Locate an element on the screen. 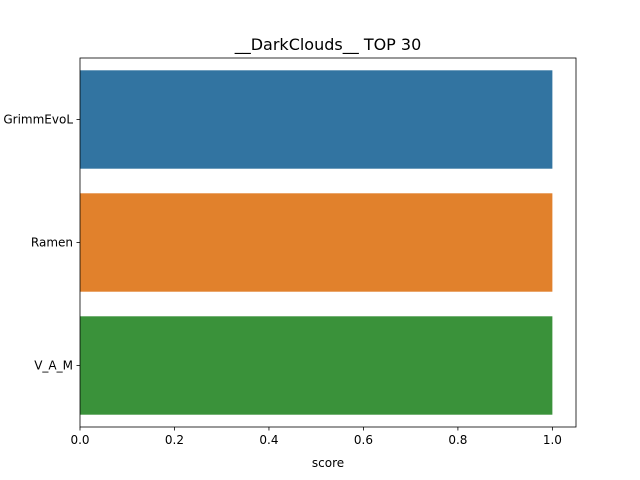  y-tick-label: GrimmEvoL is located at coordinates (38, 120).